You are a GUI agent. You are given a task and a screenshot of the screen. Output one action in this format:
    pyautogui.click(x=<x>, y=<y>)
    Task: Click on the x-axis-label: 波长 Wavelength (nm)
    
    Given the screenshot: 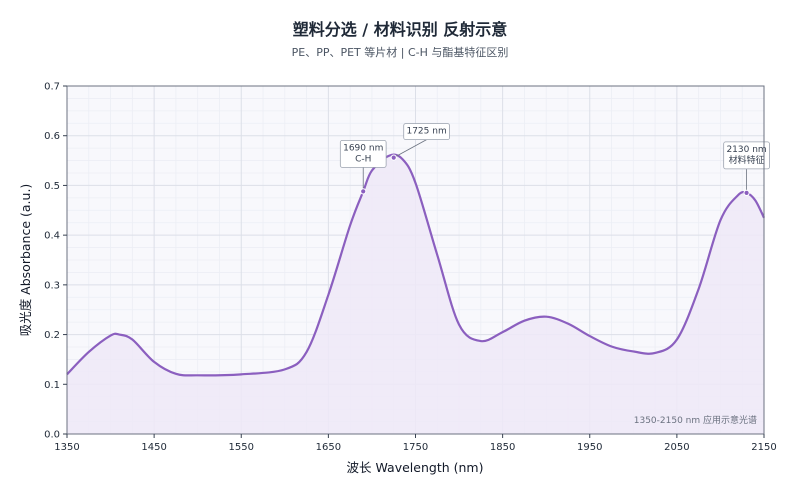 What is the action you would take?
    pyautogui.click(x=415, y=467)
    